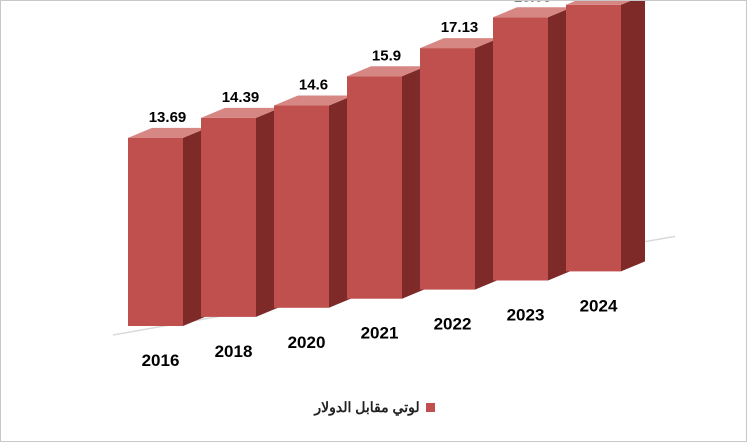 The width and height of the screenshot is (747, 443). Describe the element at coordinates (533, 3) in the screenshot. I see `value-label: 18.53` at that location.